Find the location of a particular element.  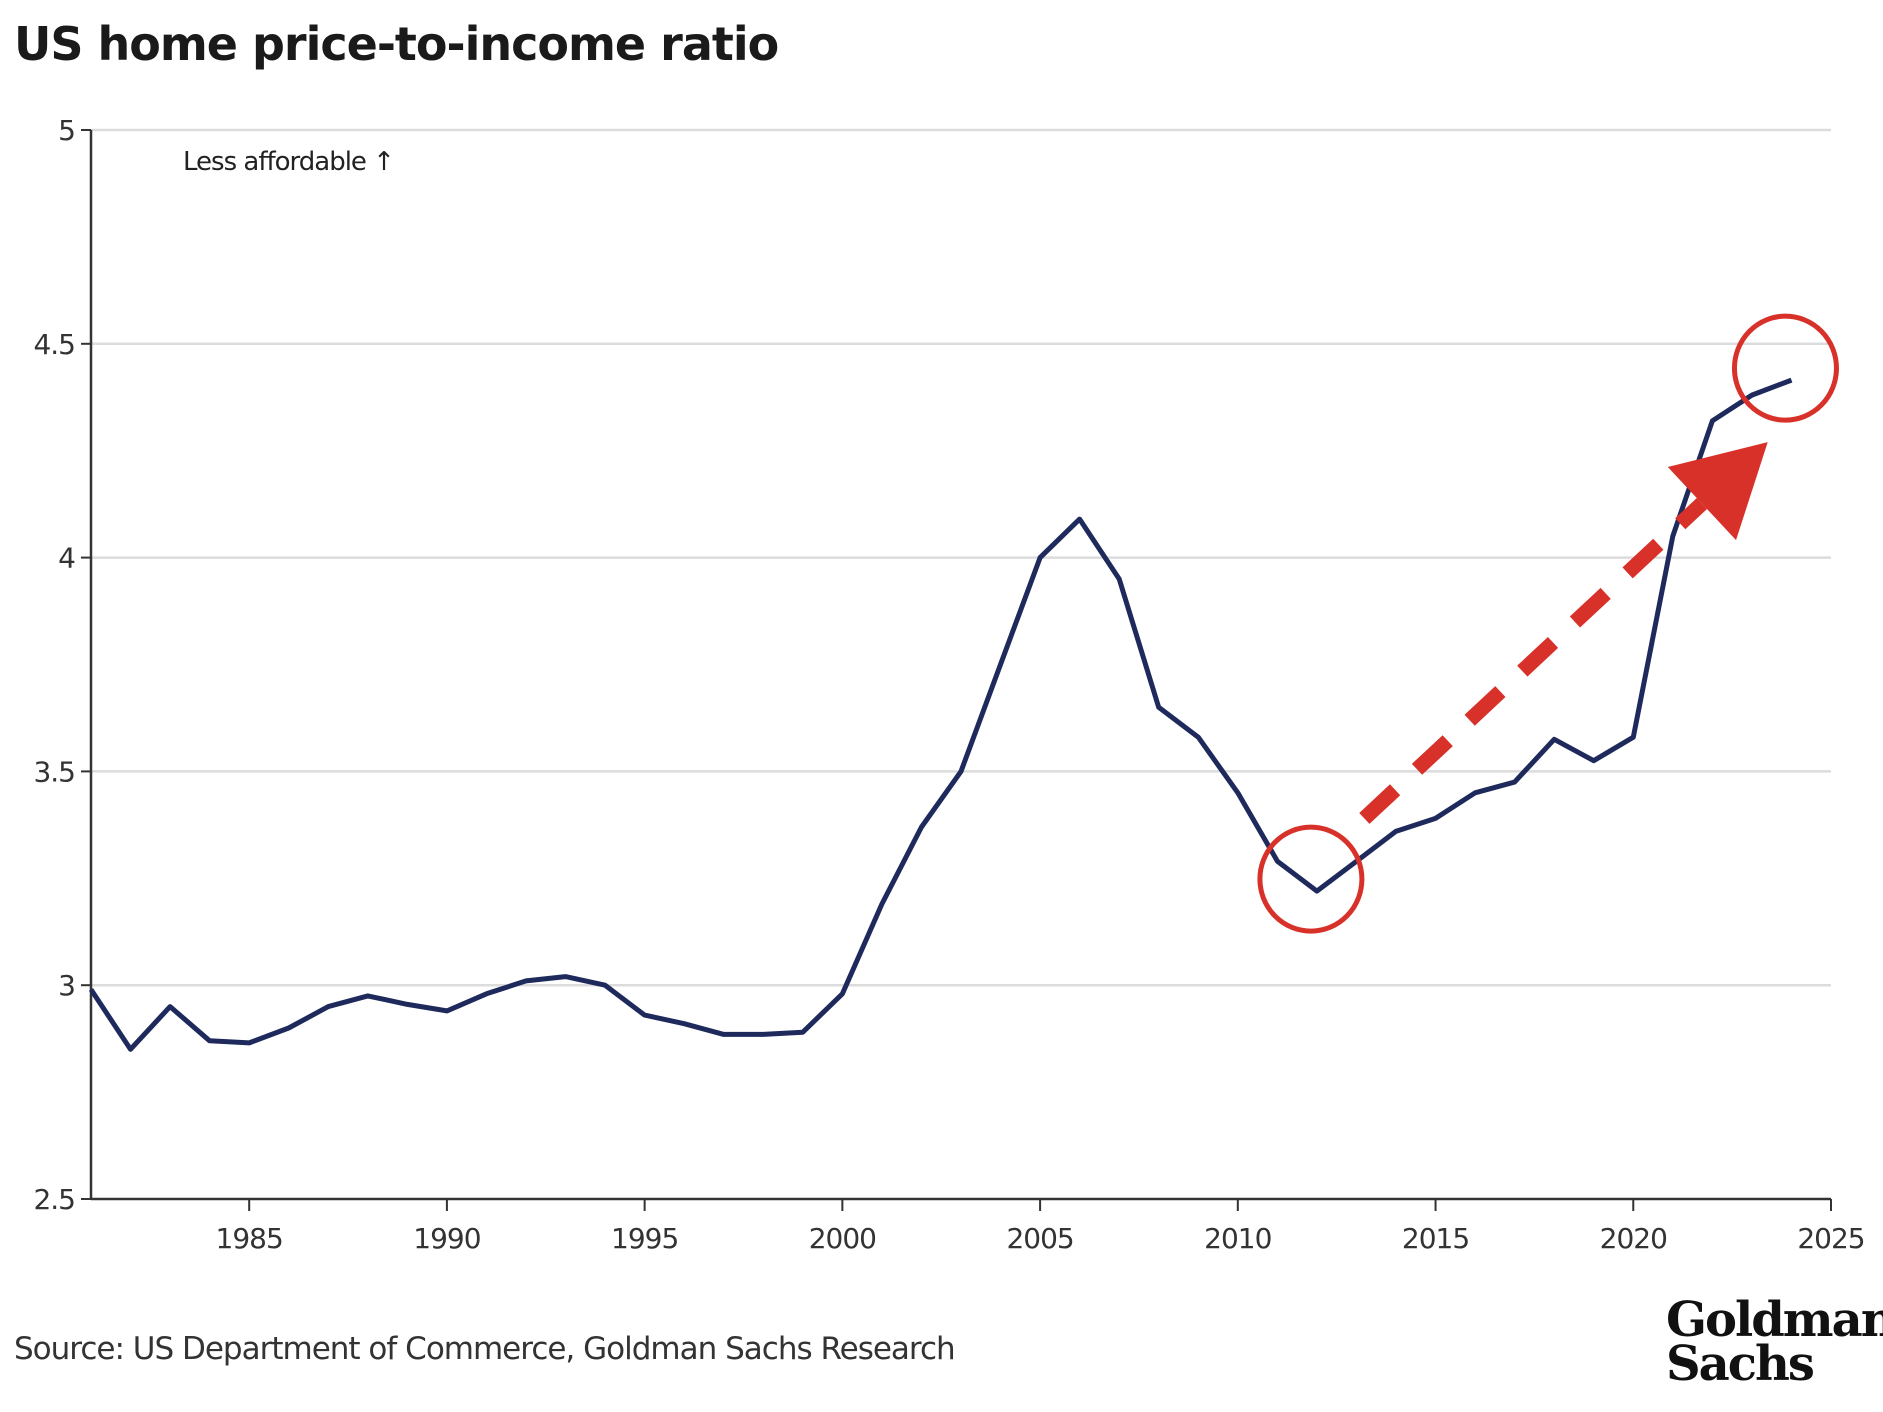

x-tick-label: 1990 is located at coordinates (446, 1238).